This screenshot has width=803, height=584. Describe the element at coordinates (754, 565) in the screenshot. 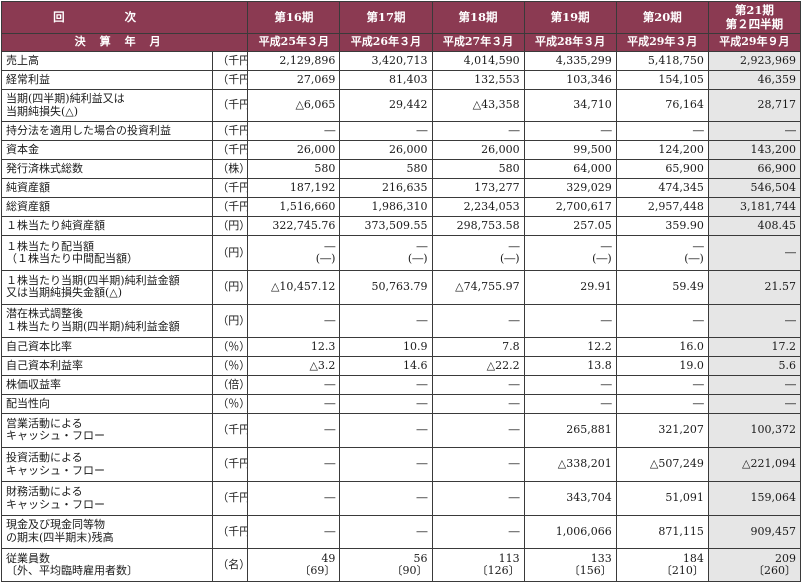

I see `value-cell: 209 〔260〕` at that location.